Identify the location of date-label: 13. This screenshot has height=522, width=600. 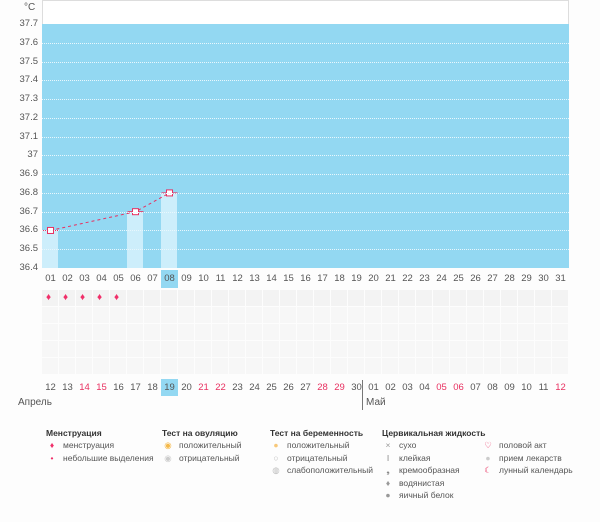
(67, 387).